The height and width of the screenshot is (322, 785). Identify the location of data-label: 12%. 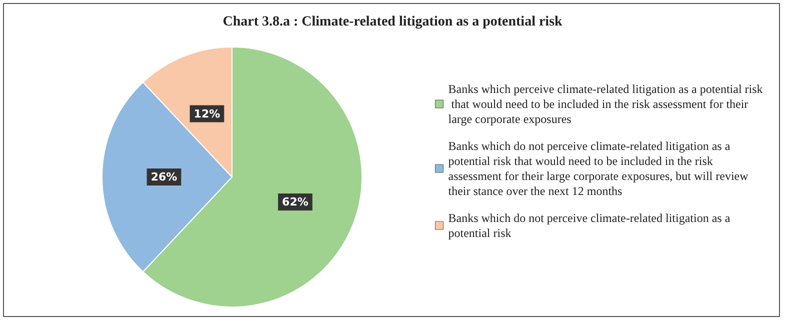
(207, 113).